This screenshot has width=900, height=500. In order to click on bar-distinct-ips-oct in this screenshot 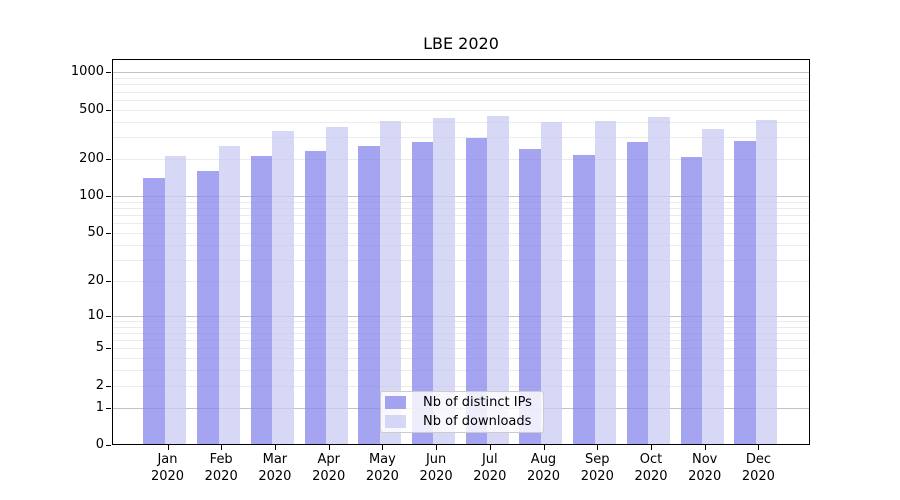, I will do `click(637, 293)`.